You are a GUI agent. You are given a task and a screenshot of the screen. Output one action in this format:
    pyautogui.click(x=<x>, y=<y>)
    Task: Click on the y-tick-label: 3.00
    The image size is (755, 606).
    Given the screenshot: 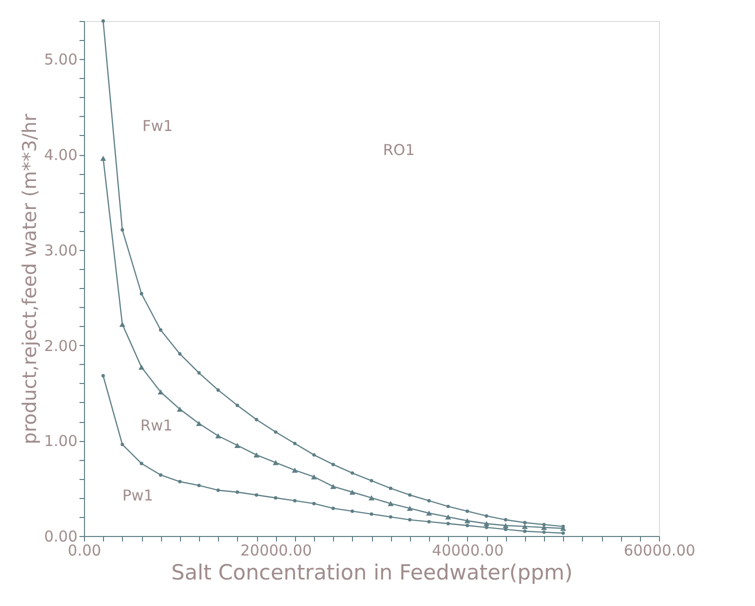 What is the action you would take?
    pyautogui.click(x=61, y=250)
    